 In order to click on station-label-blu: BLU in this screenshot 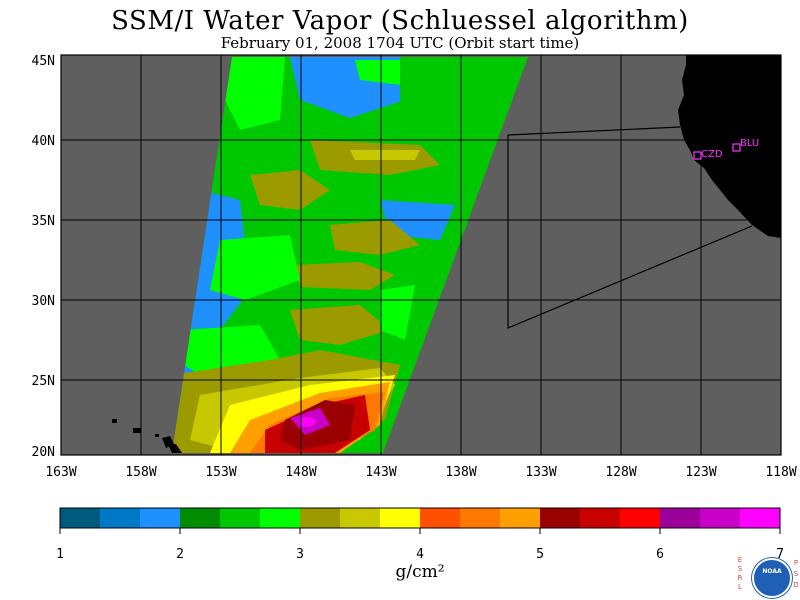, I will do `click(749, 143)`.